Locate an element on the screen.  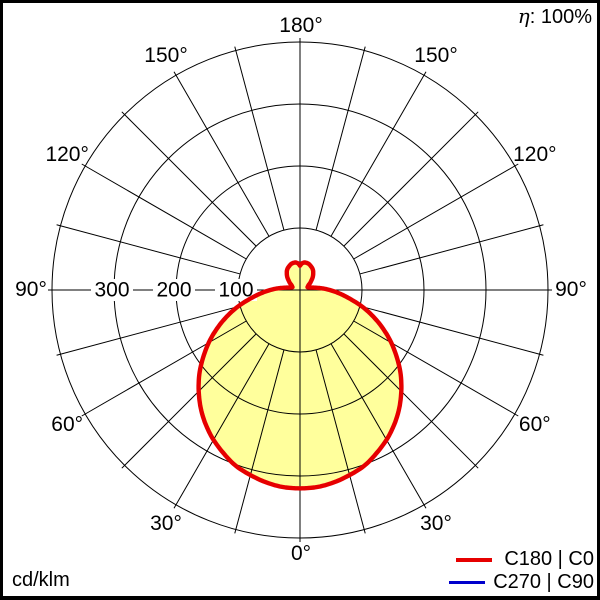
radial-tick-label: 300 is located at coordinates (111, 290).